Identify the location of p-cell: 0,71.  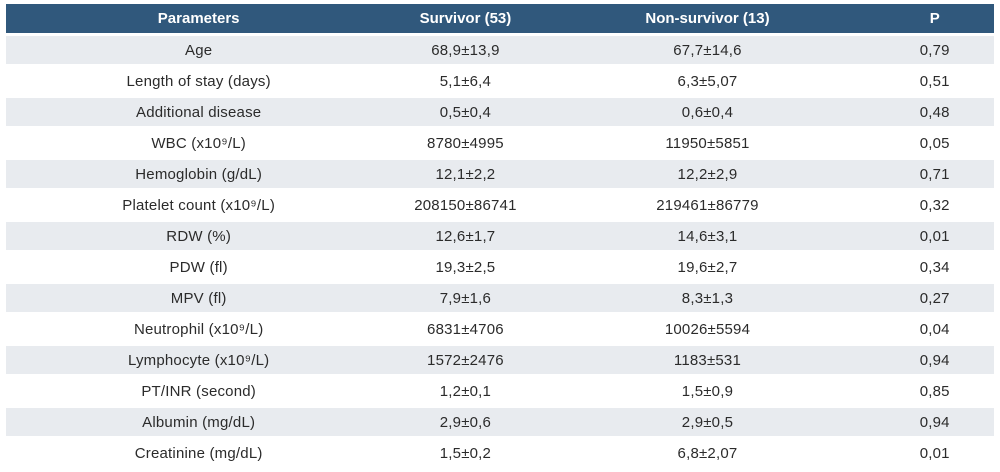
(934, 174).